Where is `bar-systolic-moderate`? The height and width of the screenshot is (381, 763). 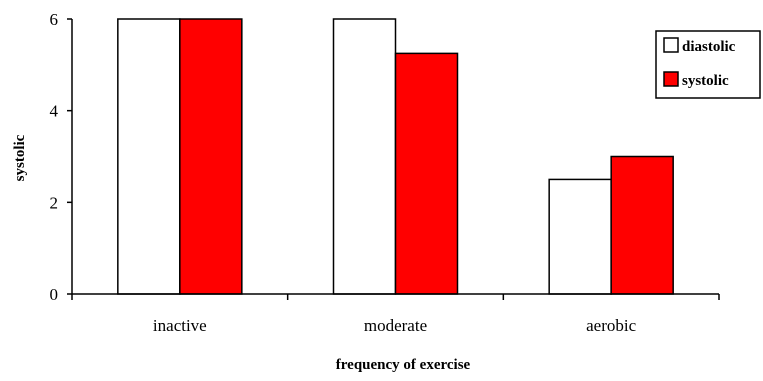
bar-systolic-moderate is located at coordinates (426, 173).